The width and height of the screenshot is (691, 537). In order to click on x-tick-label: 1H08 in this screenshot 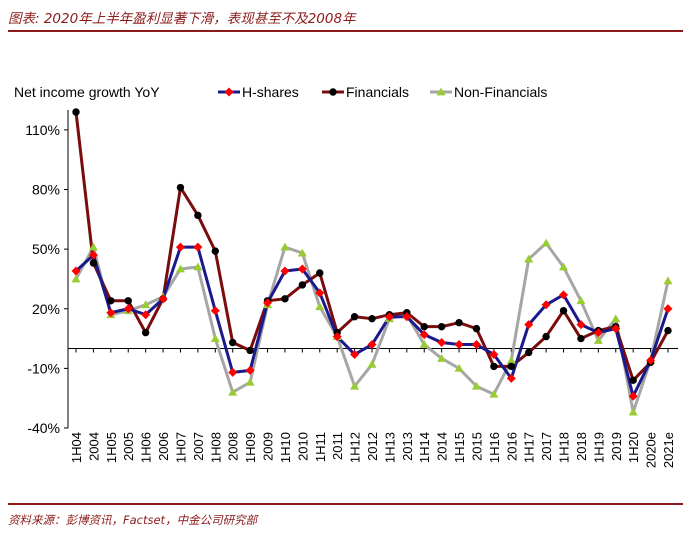, I will do `click(215, 447)`.